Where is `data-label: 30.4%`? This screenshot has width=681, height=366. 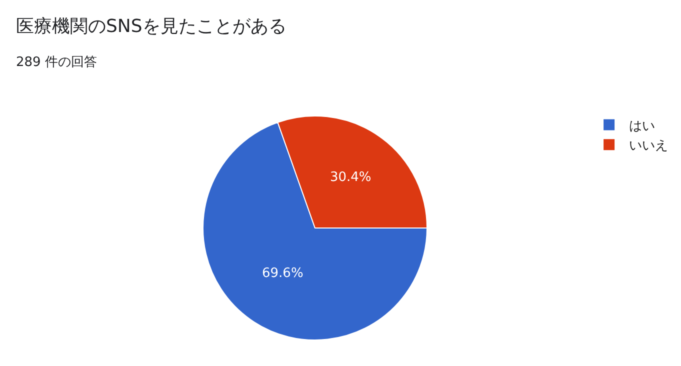 data-label: 30.4% is located at coordinates (351, 178).